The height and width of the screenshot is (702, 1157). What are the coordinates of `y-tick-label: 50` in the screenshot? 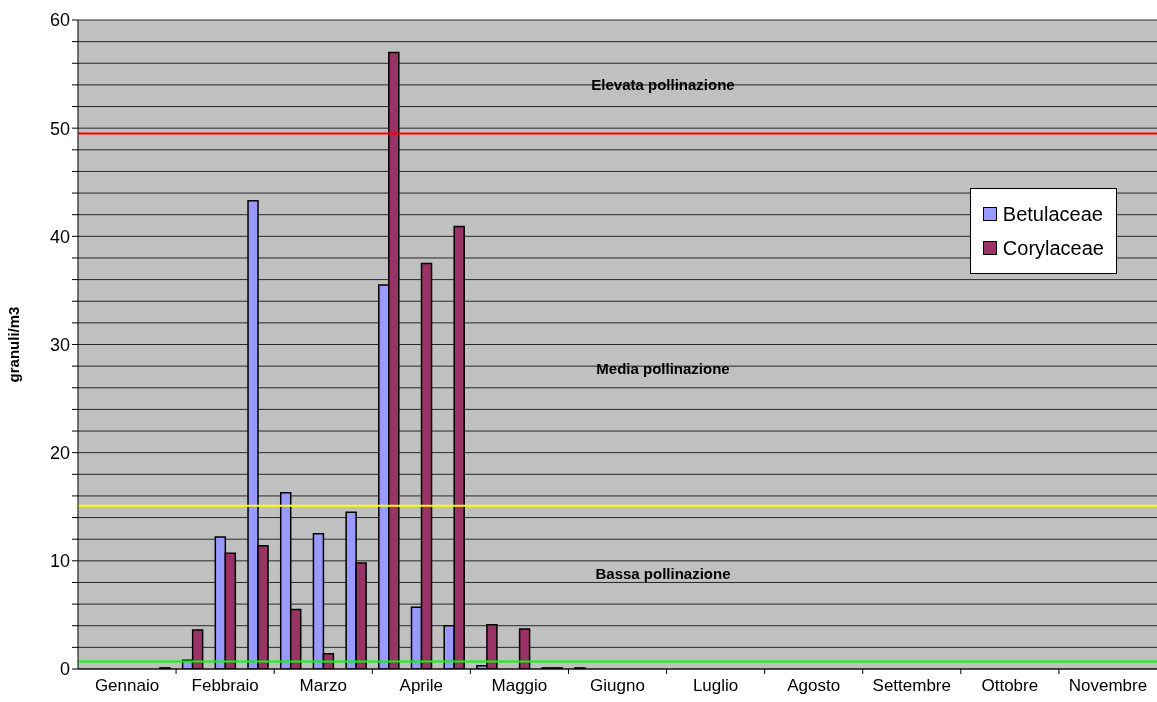 It's located at (59, 128).